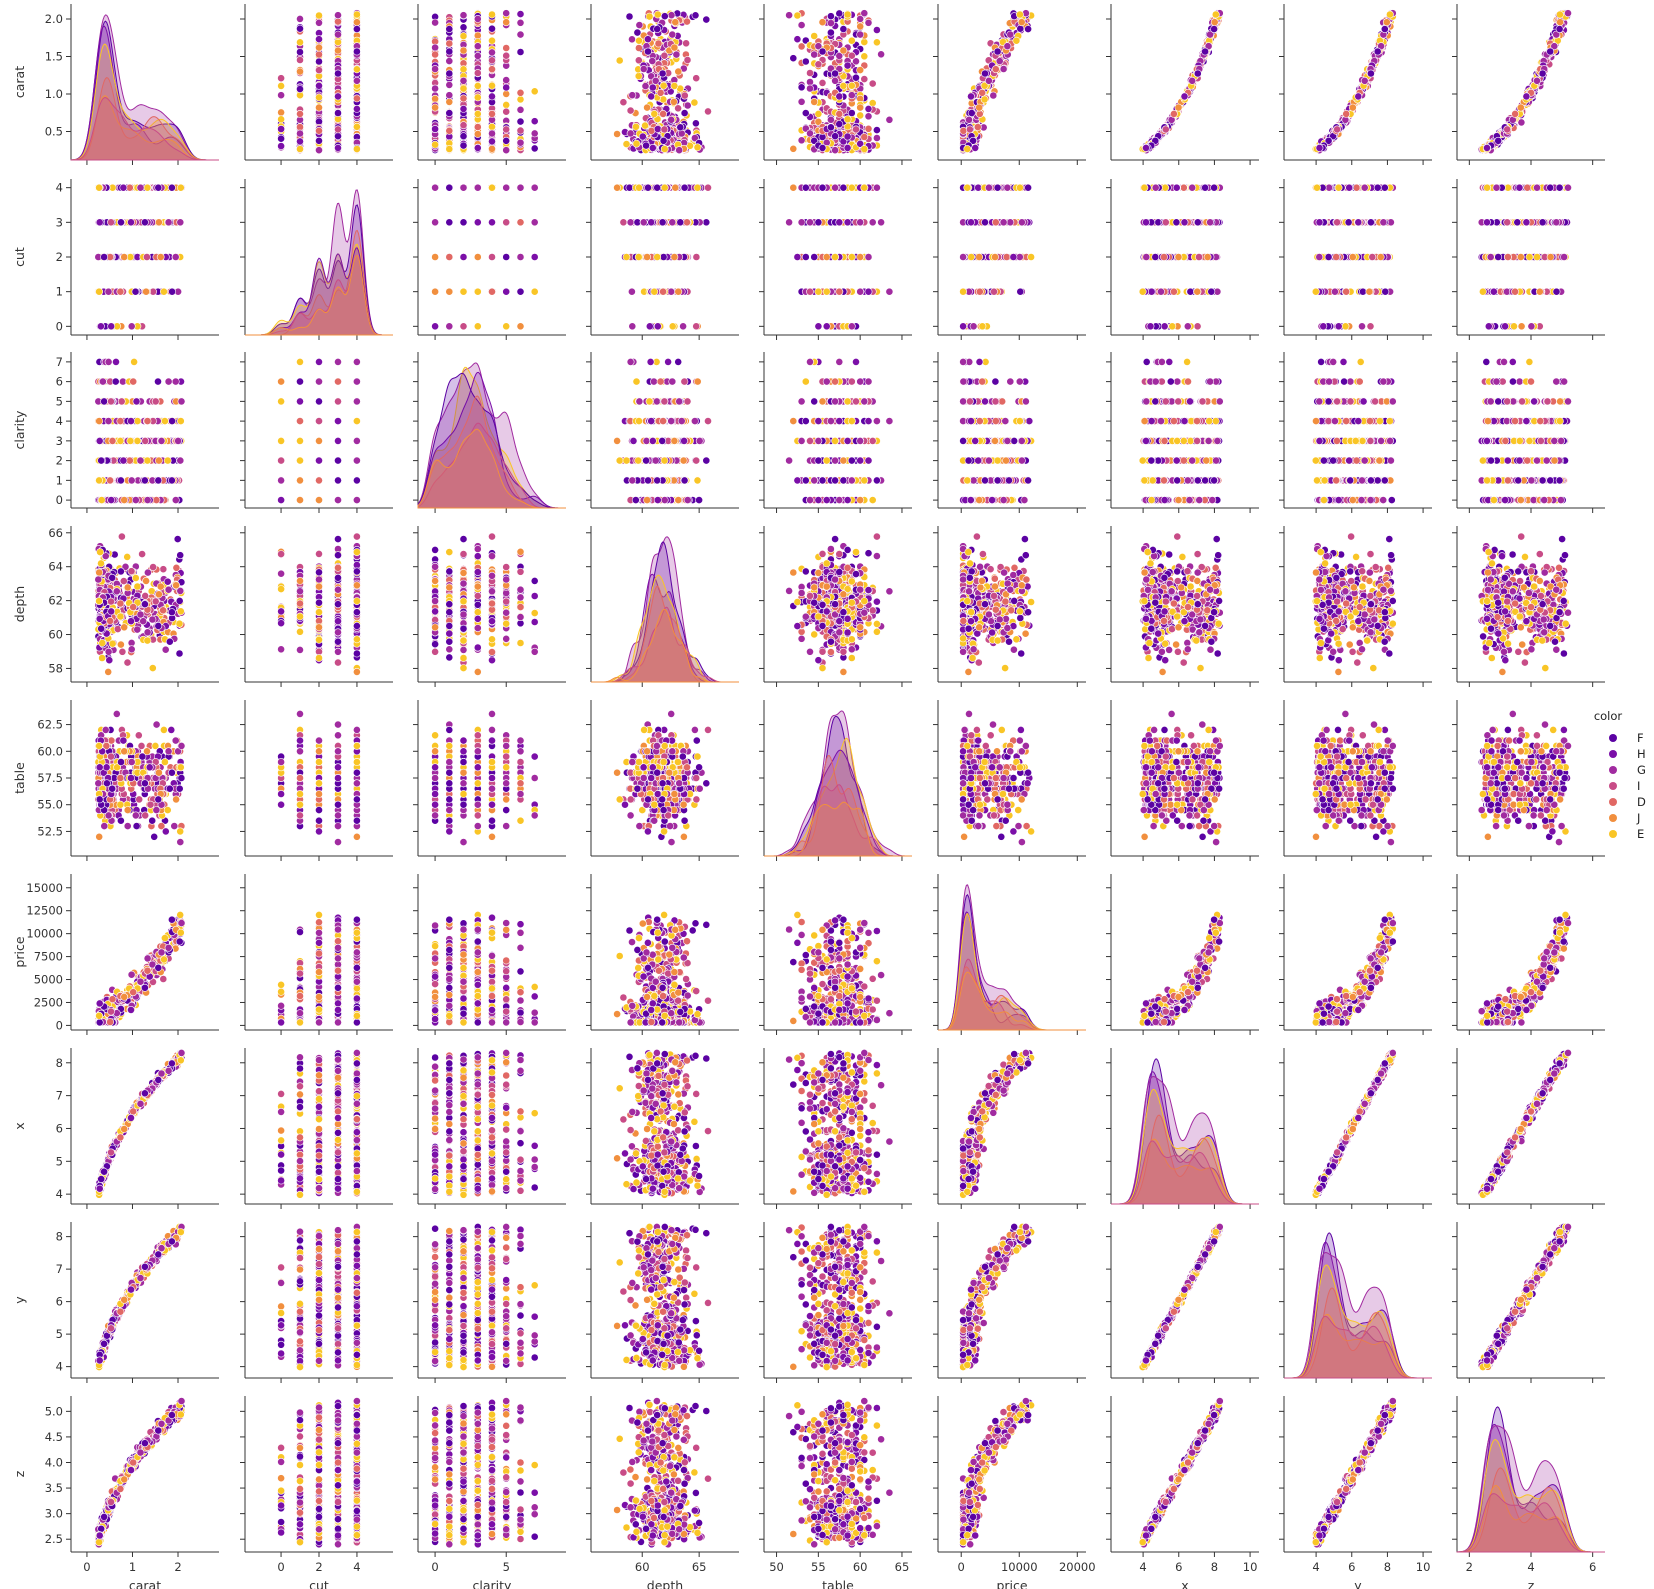 The width and height of the screenshot is (1654, 1589). I want to click on y-tick-label: 0, so click(59, 1025).